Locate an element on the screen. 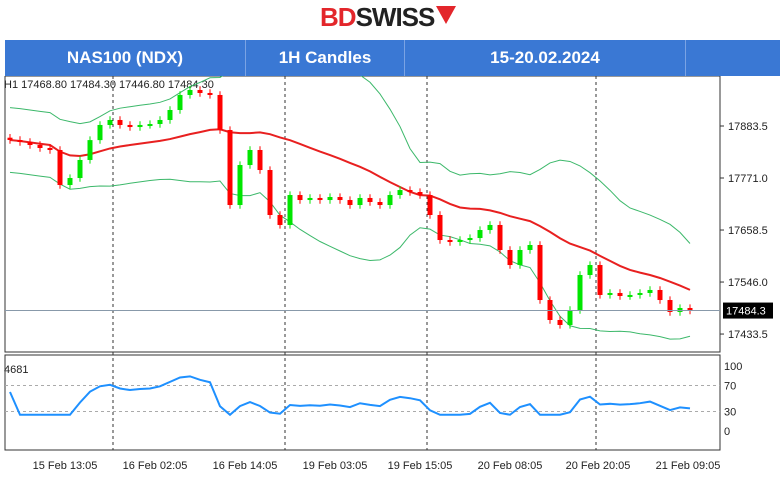  time-axis-label: 20 Feb 20:05 is located at coordinates (598, 466).